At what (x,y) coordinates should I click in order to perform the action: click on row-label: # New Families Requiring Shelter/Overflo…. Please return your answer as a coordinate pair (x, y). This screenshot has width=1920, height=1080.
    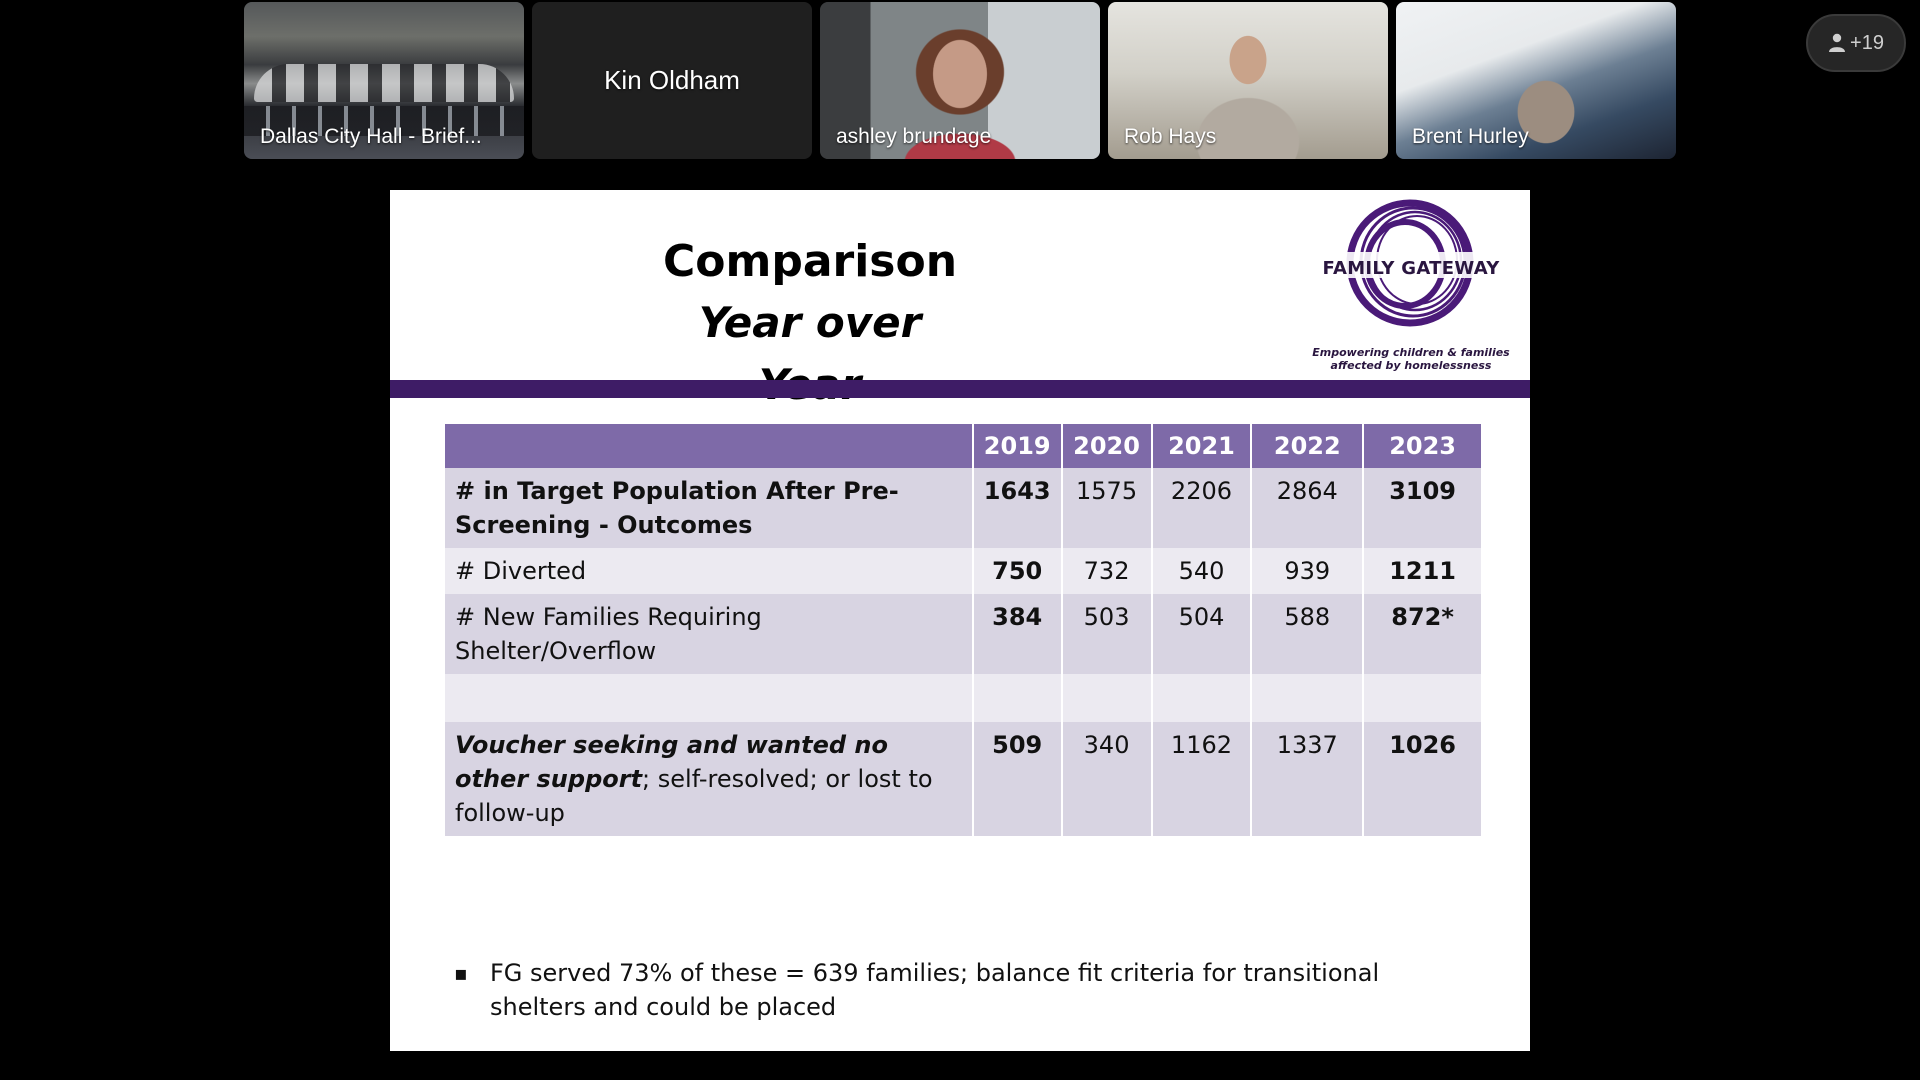
    Looking at the image, I should click on (709, 634).